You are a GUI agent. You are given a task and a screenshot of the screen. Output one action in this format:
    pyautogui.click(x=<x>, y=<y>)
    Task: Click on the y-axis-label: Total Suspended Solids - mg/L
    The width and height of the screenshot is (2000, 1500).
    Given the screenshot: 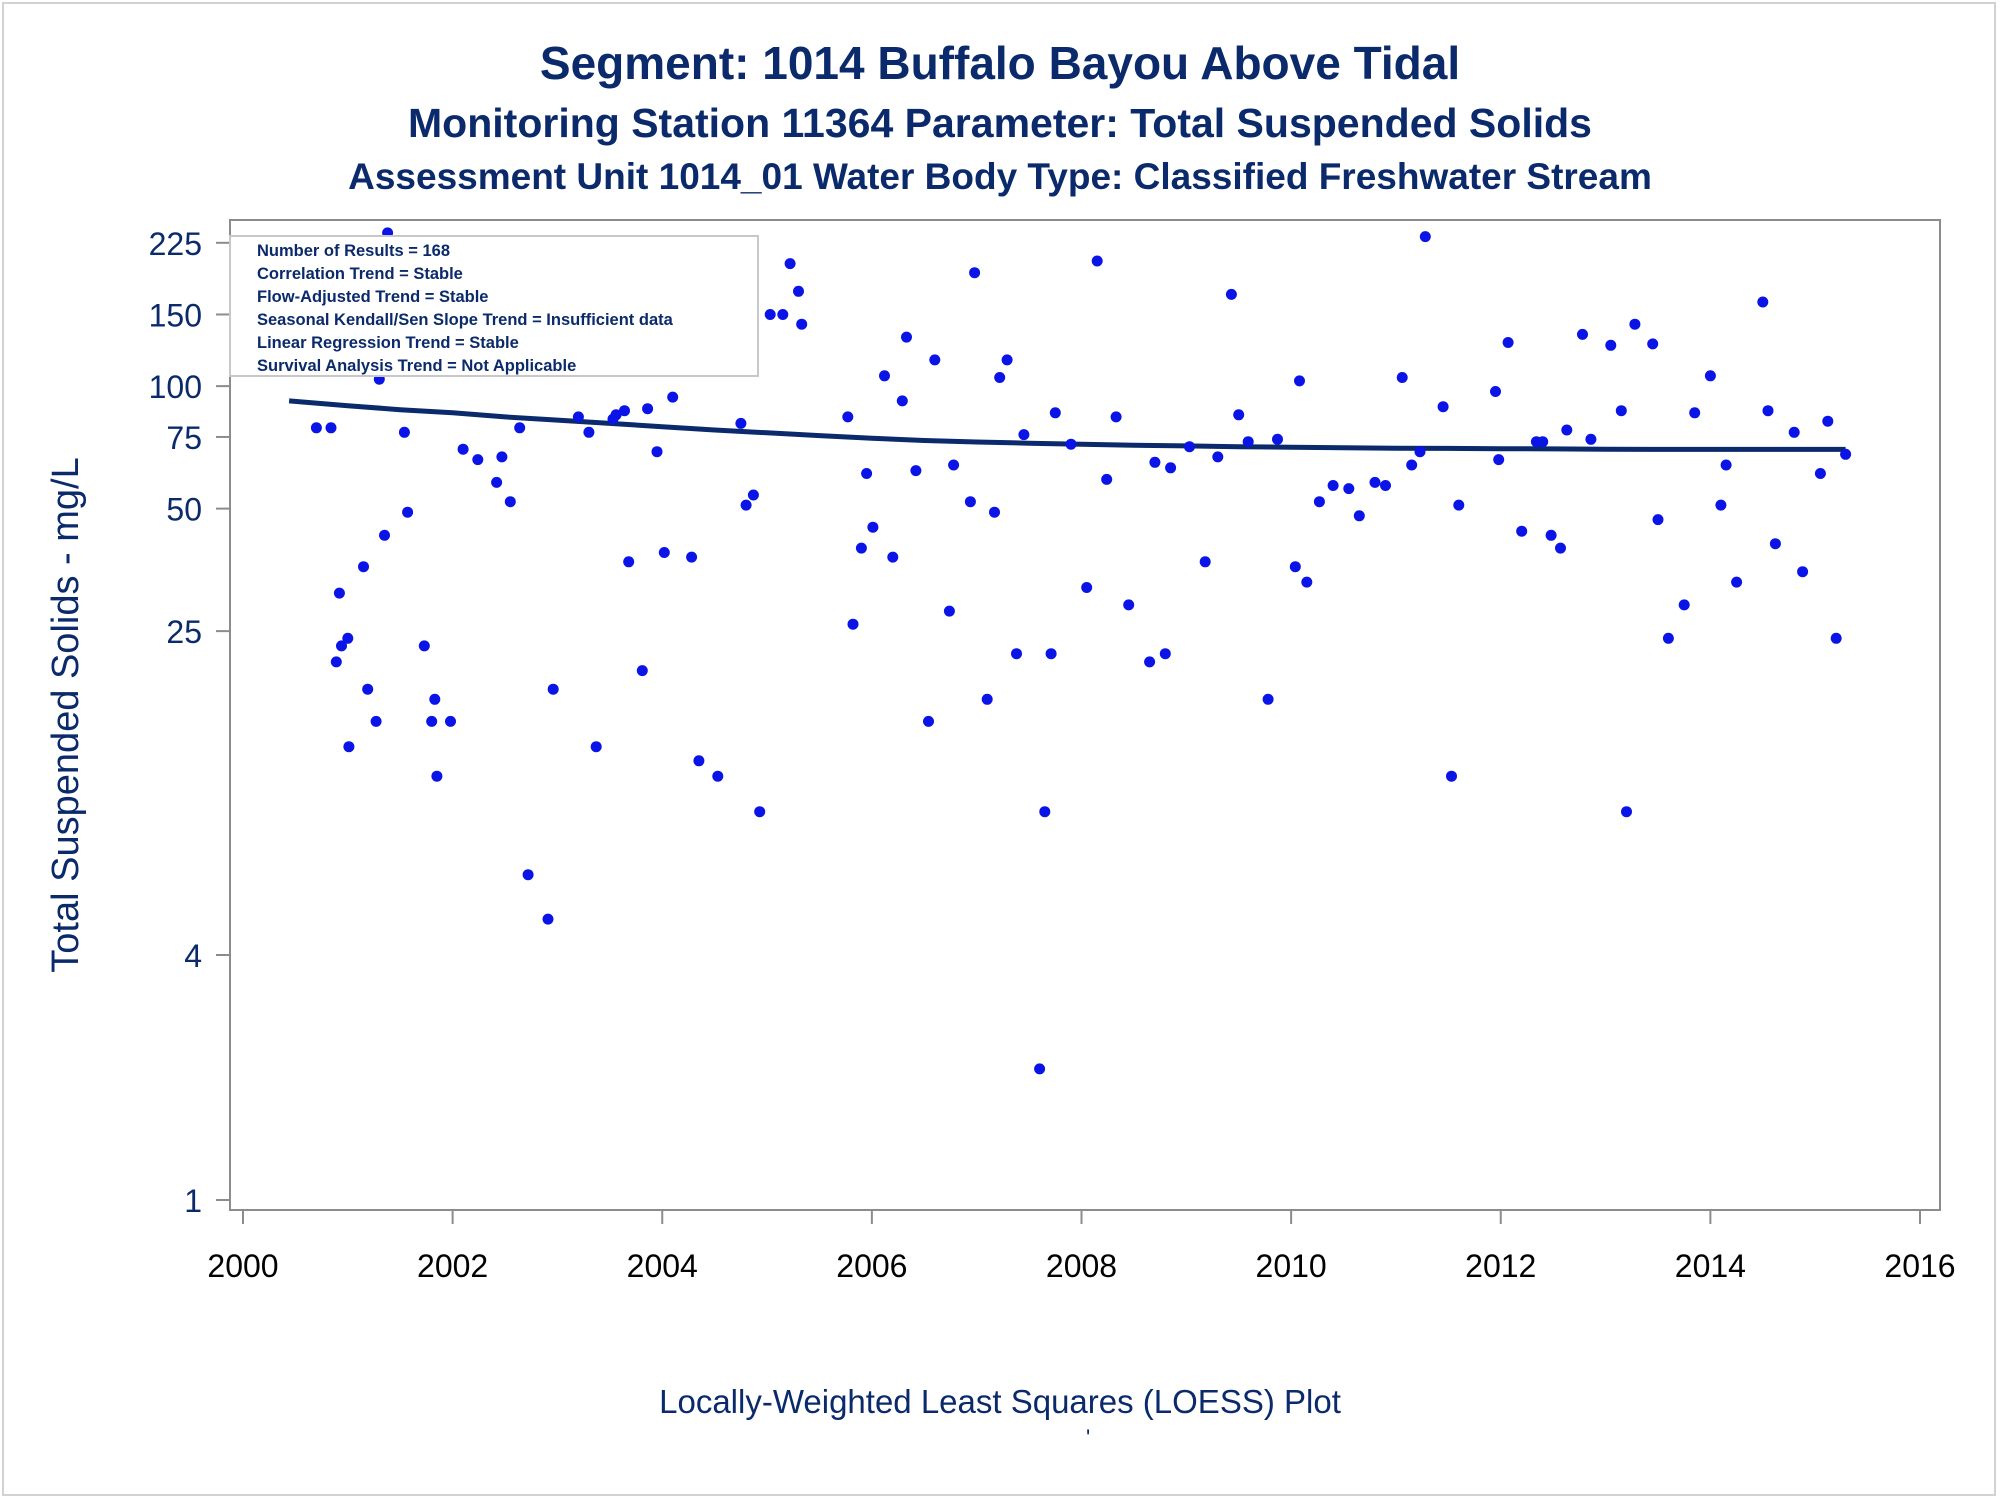 What is the action you would take?
    pyautogui.click(x=66, y=714)
    